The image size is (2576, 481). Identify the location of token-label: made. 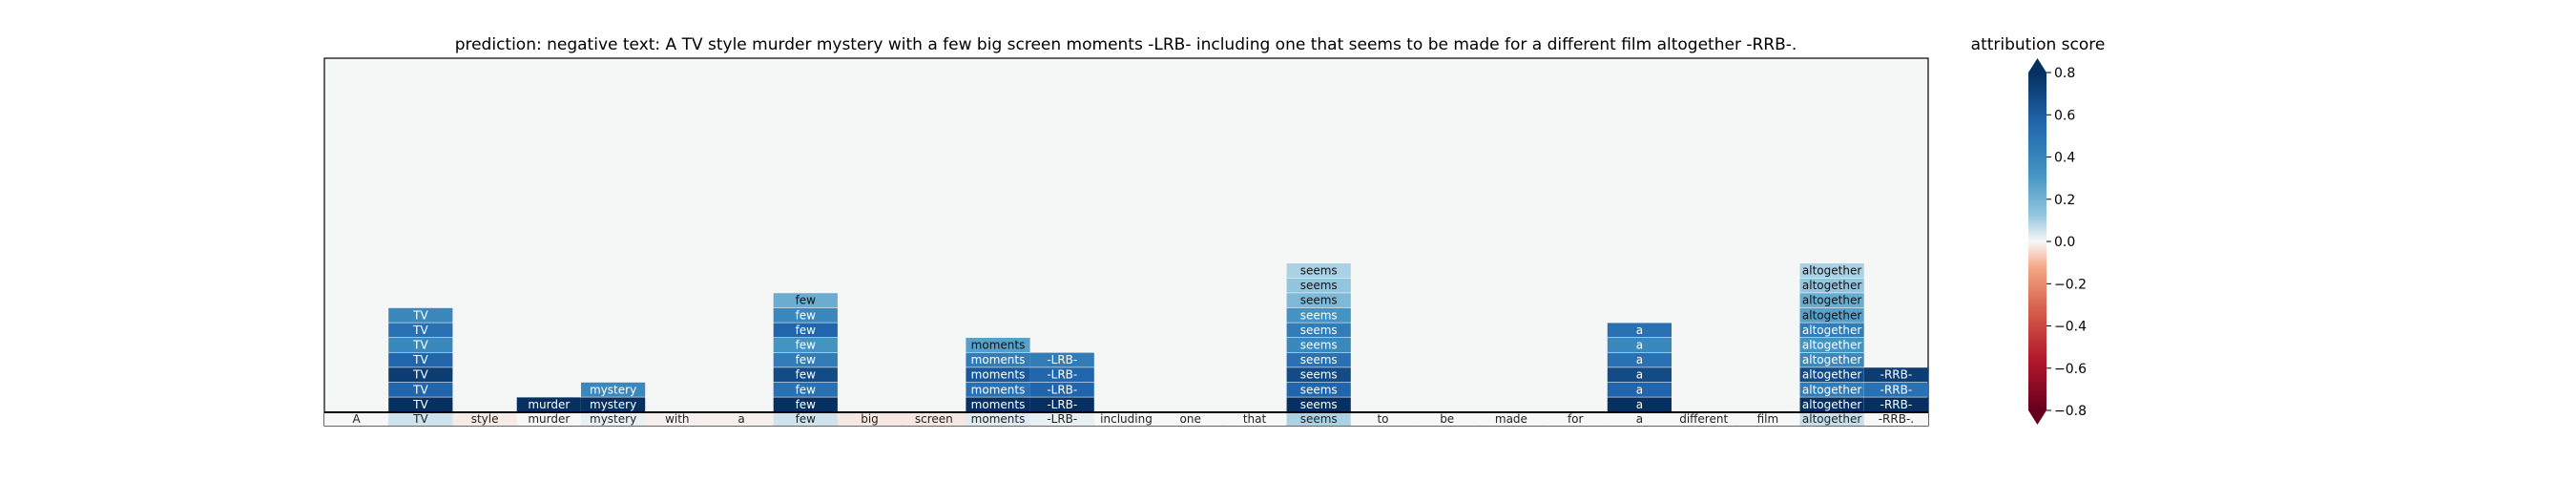
(1511, 419).